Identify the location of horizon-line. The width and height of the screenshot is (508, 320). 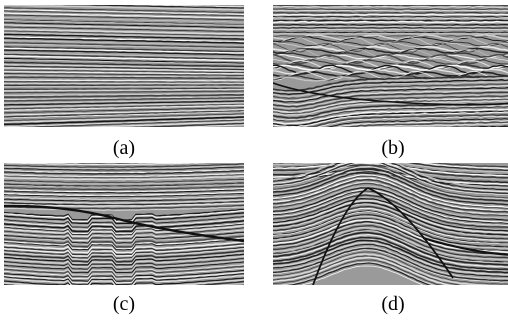
(124, 223).